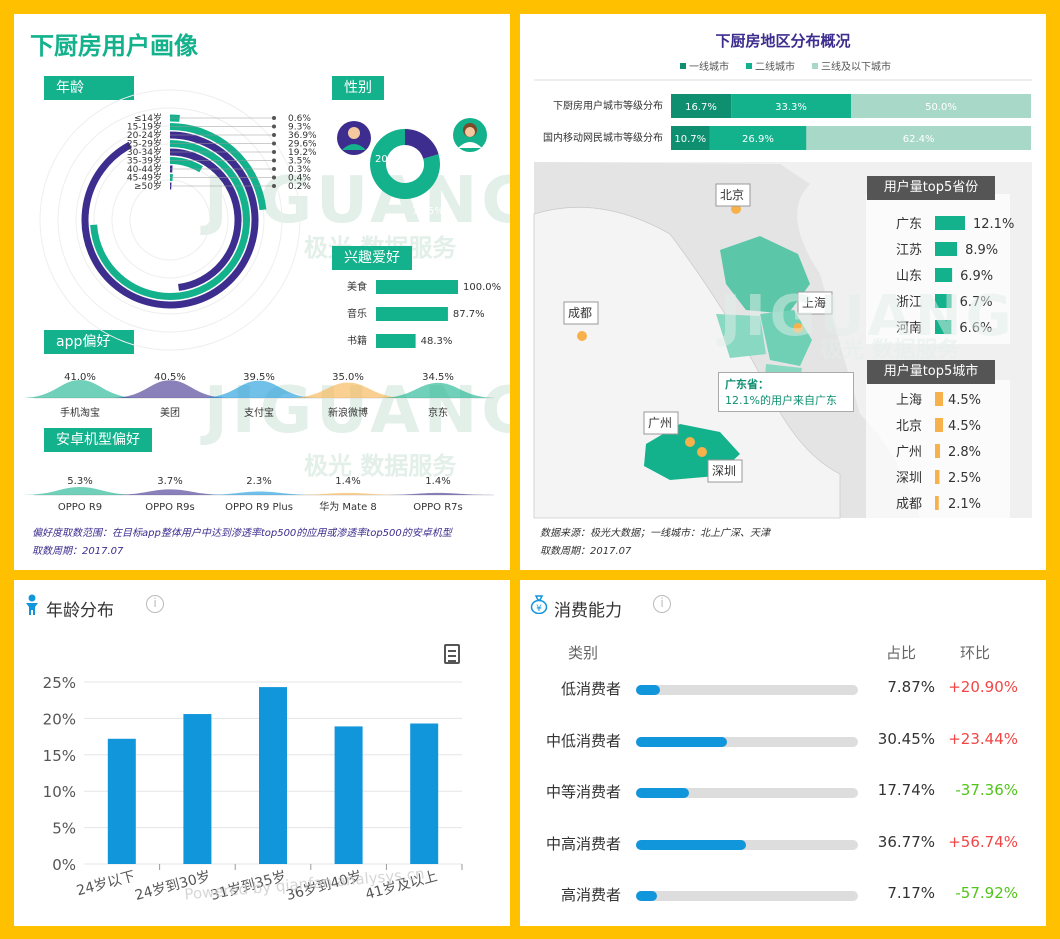 The width and height of the screenshot is (1060, 939). I want to click on footnote: 数据来源：极光大数据；一线城市：北上广深、天津, so click(655, 533).